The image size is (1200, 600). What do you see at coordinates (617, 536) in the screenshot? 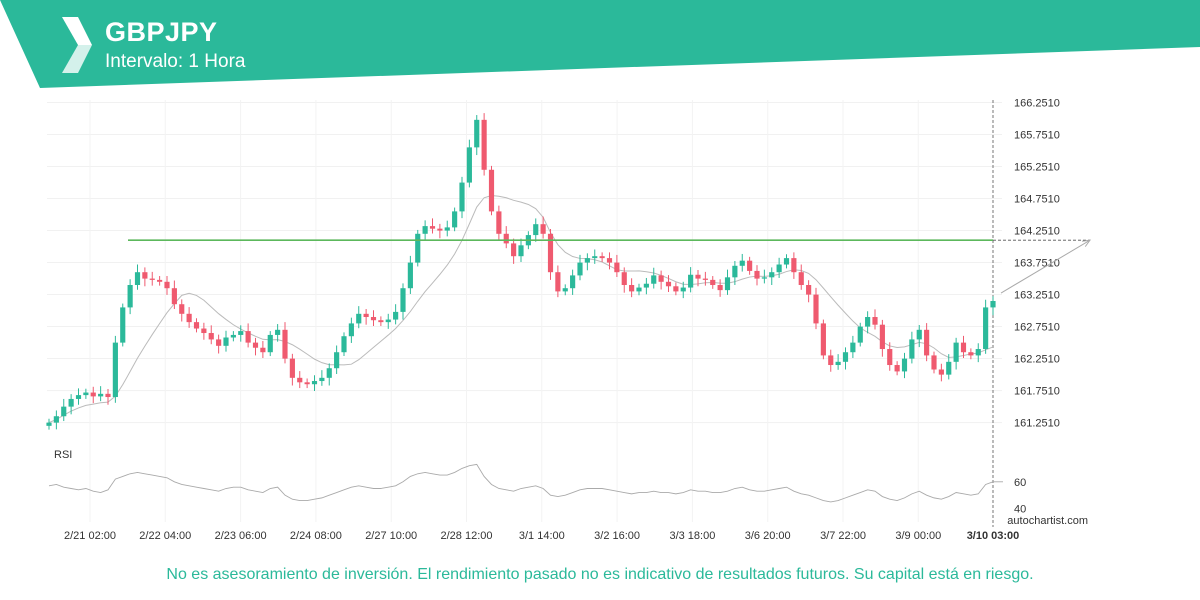
I see `time-tick-label: 3/2 16:00` at bounding box center [617, 536].